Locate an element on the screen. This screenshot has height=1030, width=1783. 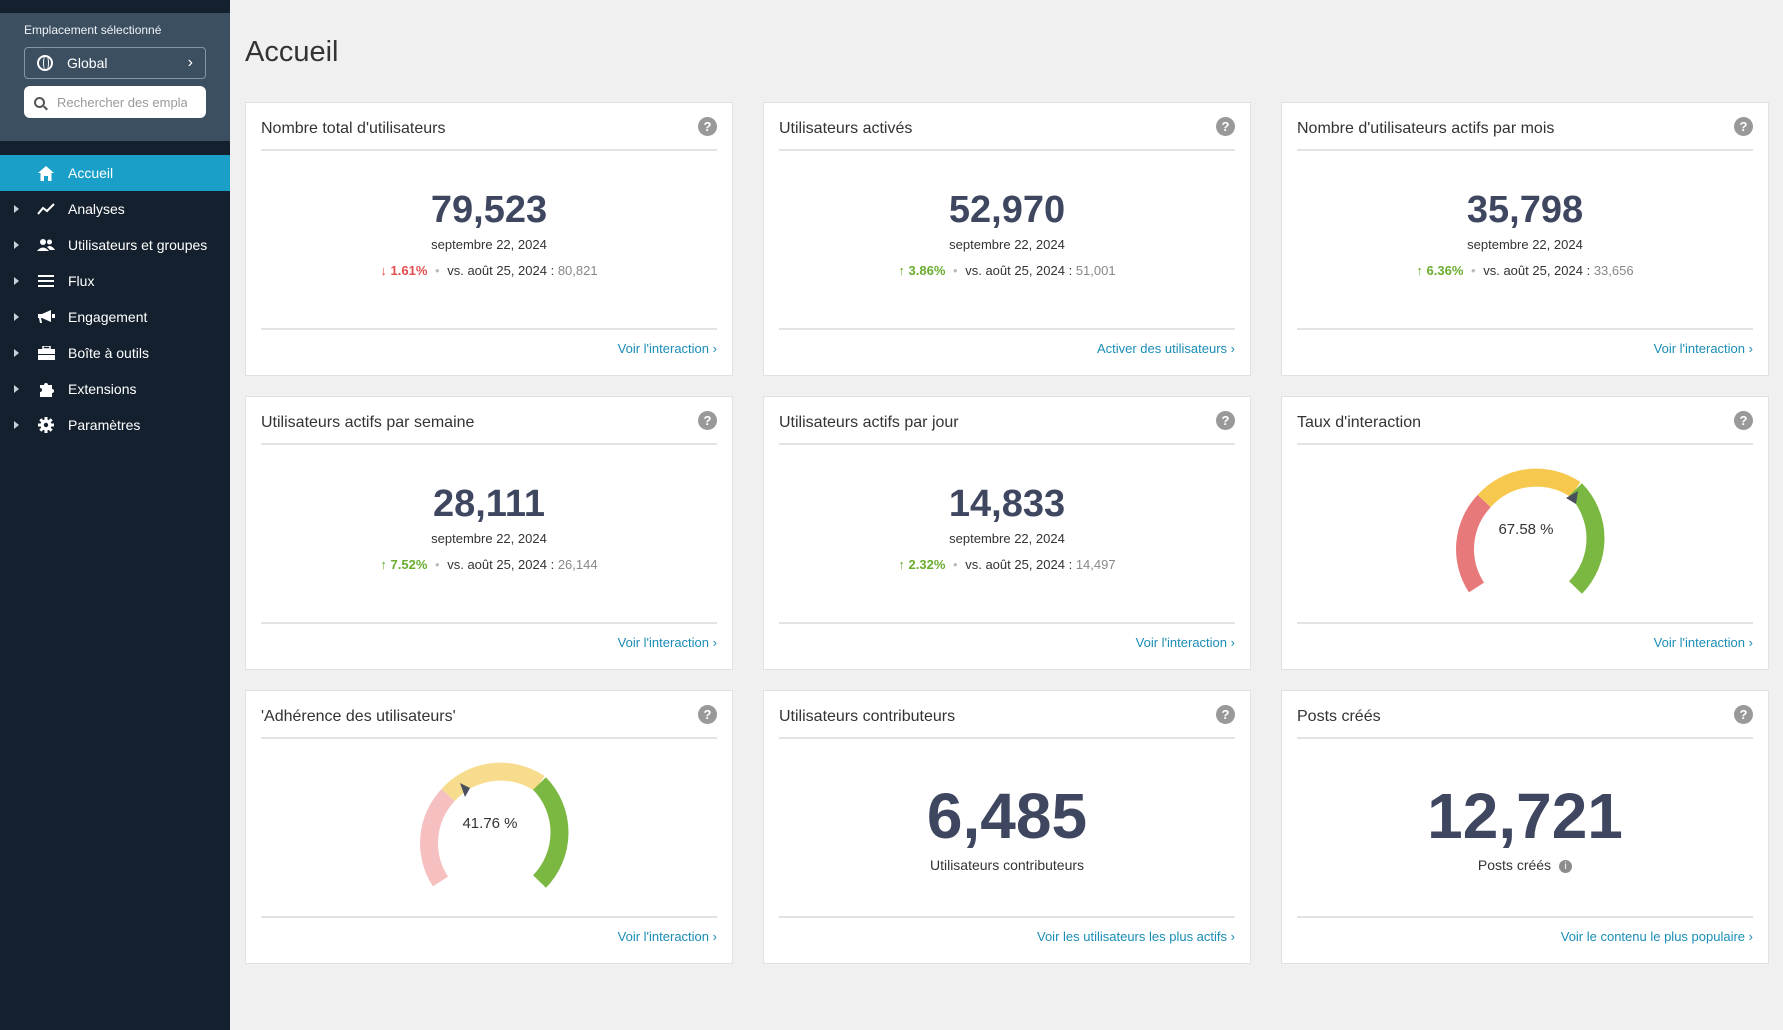
card-title: 'Adhérence des utilisateurs' is located at coordinates (358, 716).